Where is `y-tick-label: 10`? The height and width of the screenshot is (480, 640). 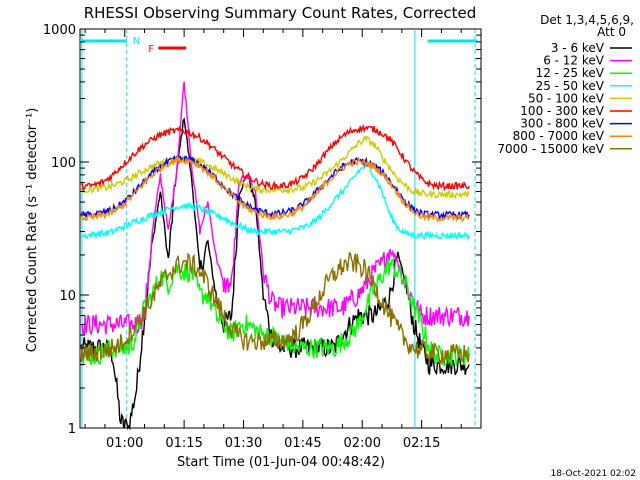
y-tick-label: 10 is located at coordinates (67, 296).